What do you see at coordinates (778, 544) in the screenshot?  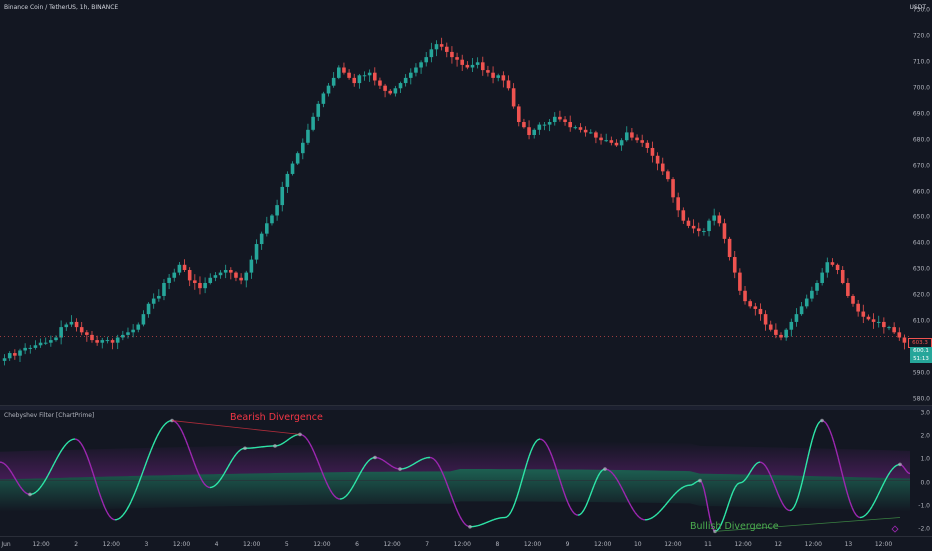 I see `time-tick-label: 12` at bounding box center [778, 544].